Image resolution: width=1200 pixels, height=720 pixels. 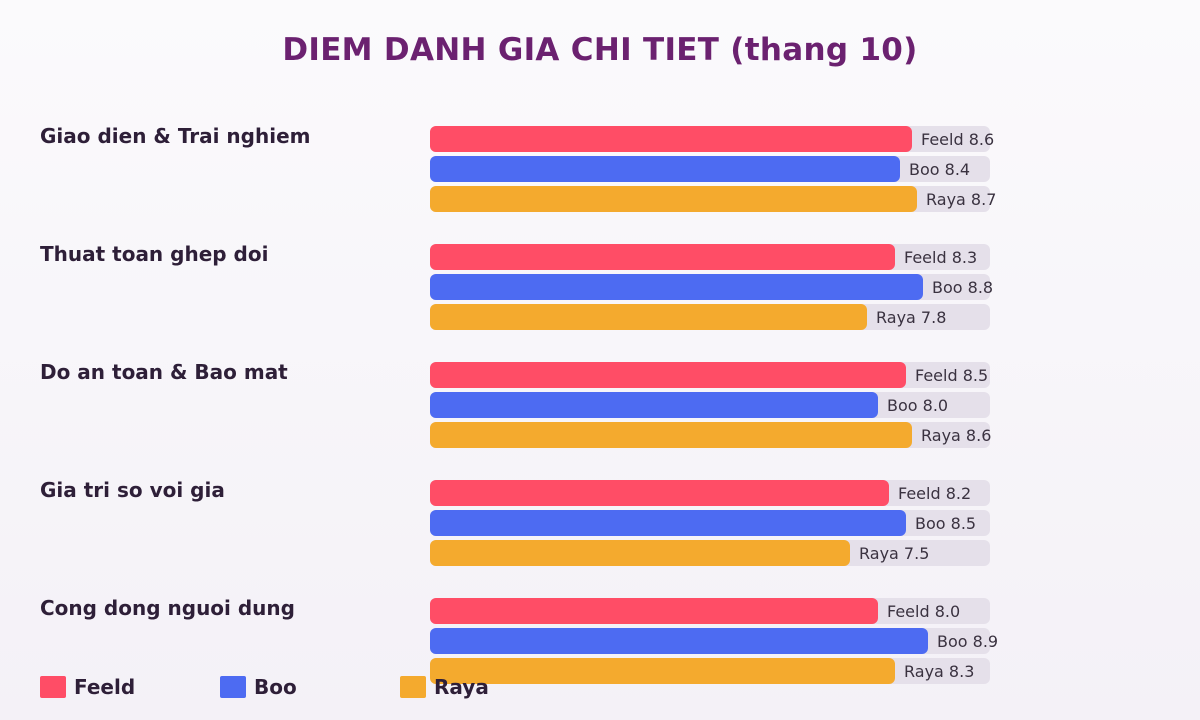 I want to click on bar-value-label: Raya 8.7, so click(x=961, y=199).